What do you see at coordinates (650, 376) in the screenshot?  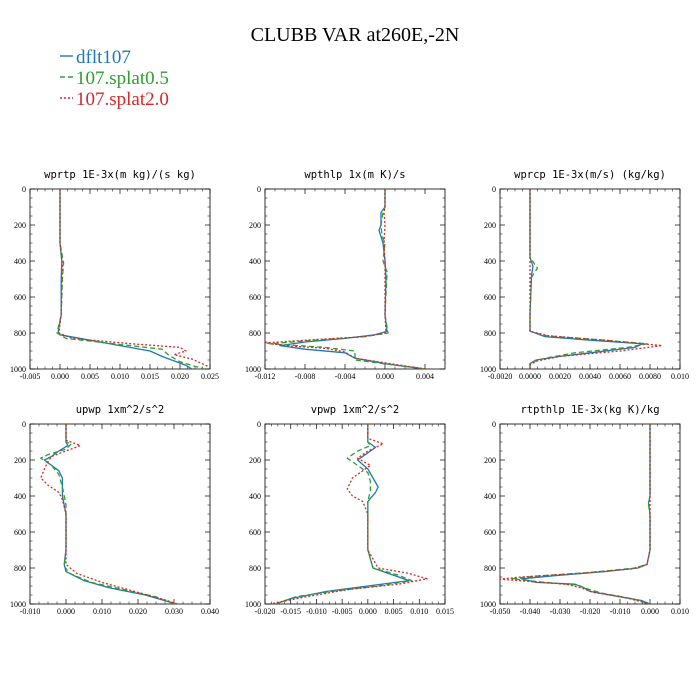 I see `x-tick-label: 0.0080` at bounding box center [650, 376].